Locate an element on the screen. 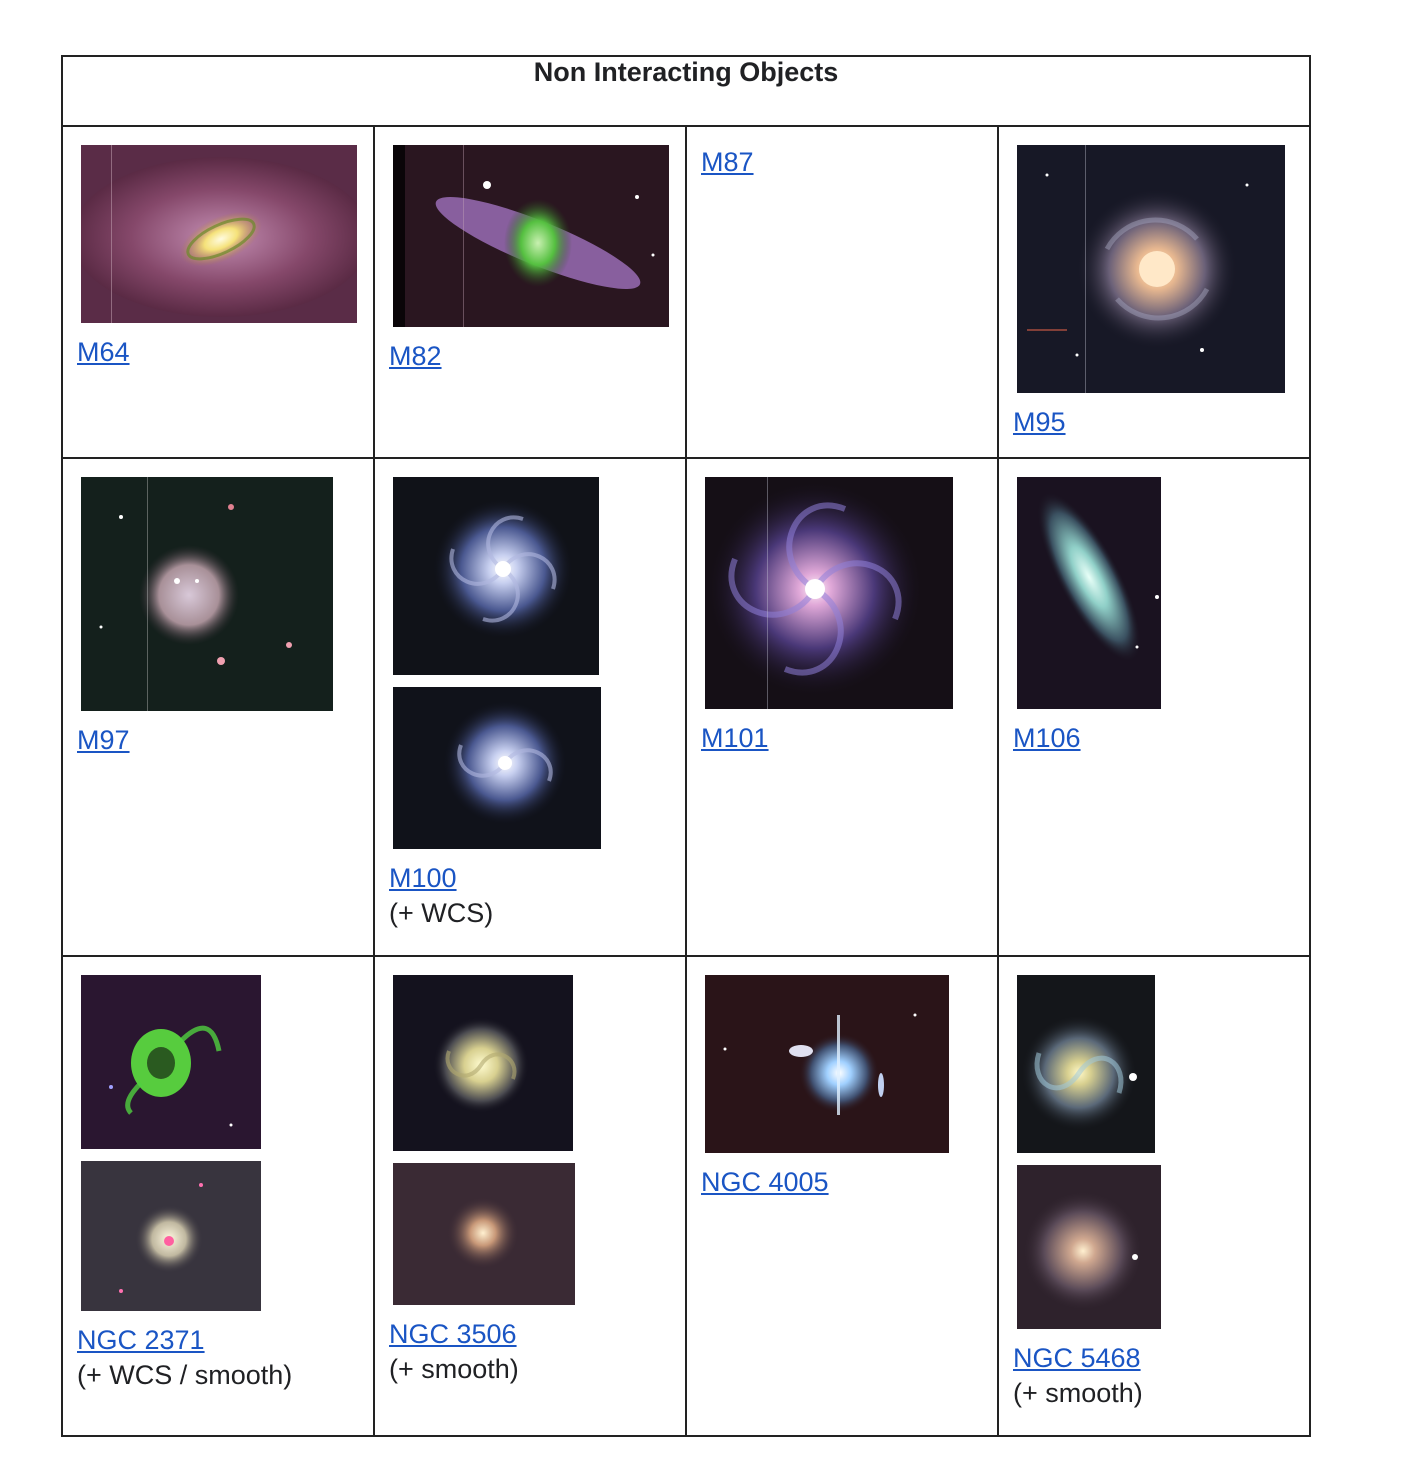  table-title: Non Interacting Objects is located at coordinates (686, 91).